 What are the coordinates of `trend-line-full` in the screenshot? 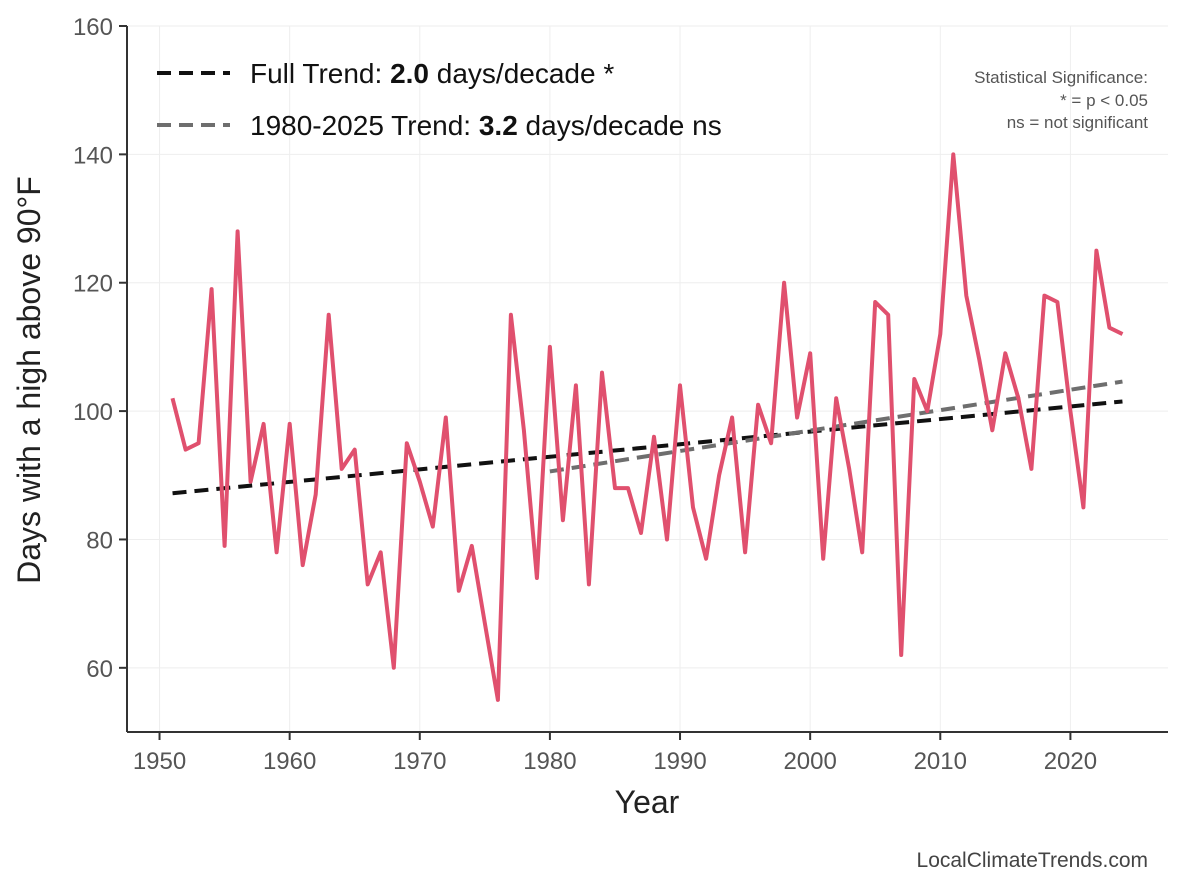 It's located at (647, 447).